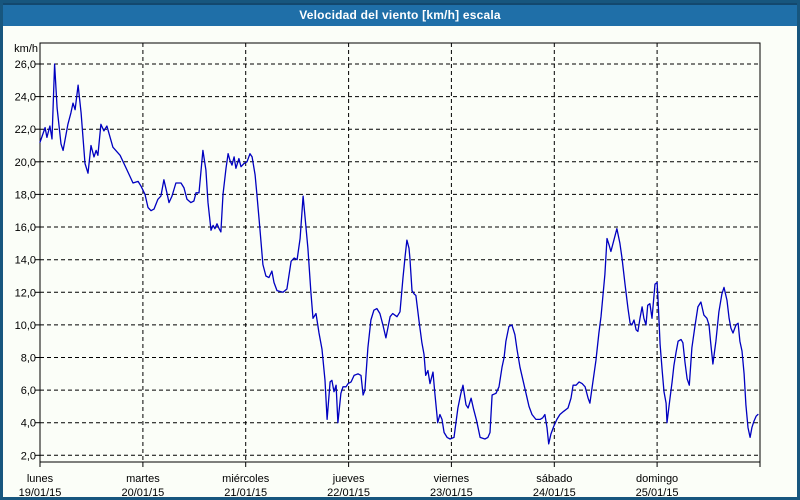 This screenshot has width=800, height=500. Describe the element at coordinates (25, 326) in the screenshot. I see `y-tick-label: 10,0` at that location.